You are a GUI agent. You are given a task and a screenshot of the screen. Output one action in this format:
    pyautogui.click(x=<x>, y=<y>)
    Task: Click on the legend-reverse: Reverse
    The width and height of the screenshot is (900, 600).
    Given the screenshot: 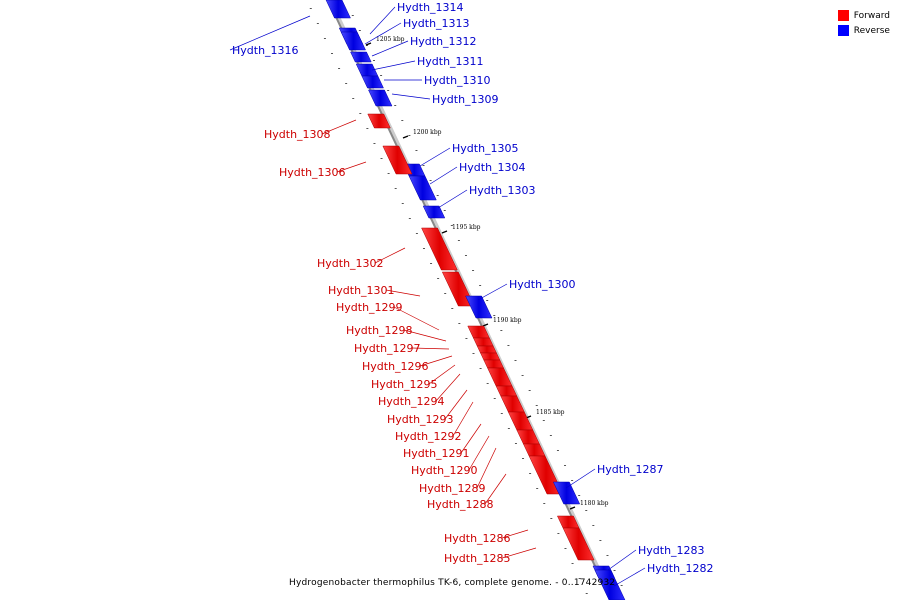 What is the action you would take?
    pyautogui.click(x=863, y=30)
    